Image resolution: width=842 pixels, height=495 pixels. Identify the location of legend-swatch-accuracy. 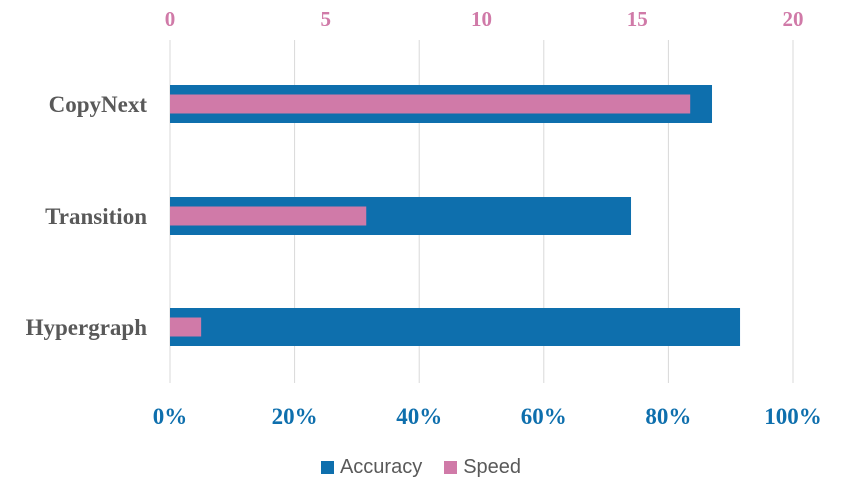
(327, 467).